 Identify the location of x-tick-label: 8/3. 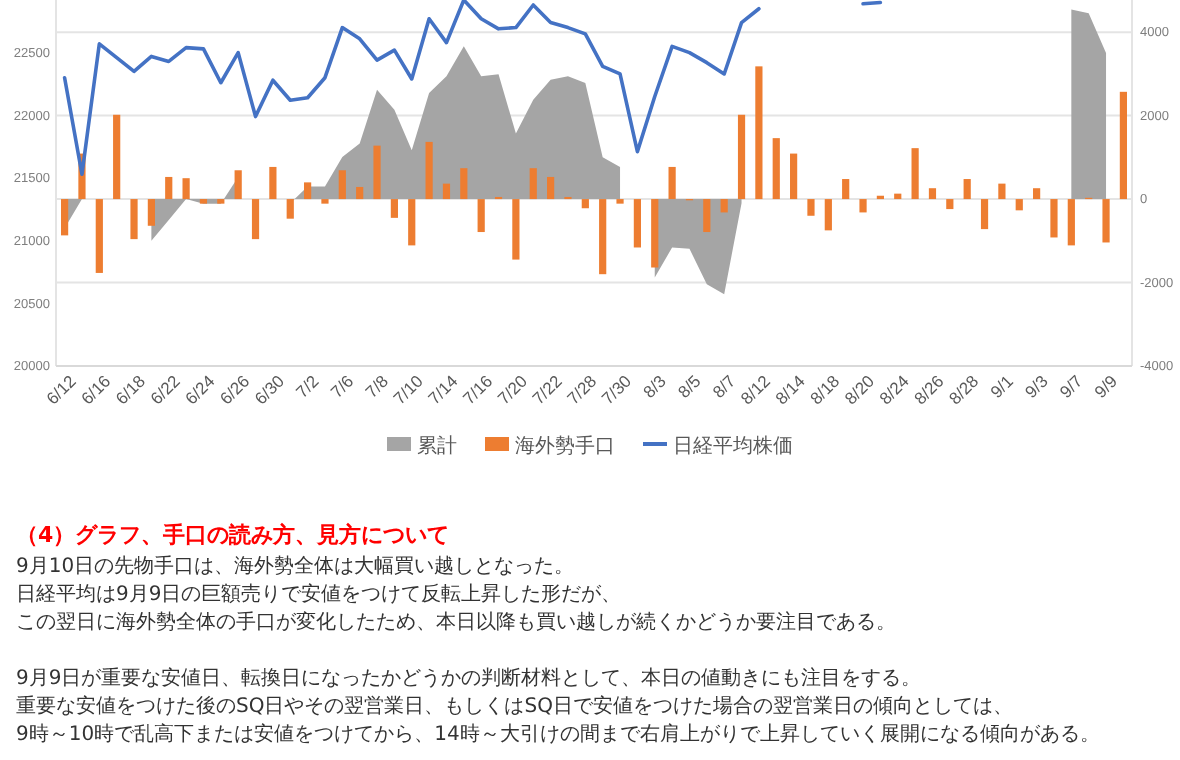
(654, 386).